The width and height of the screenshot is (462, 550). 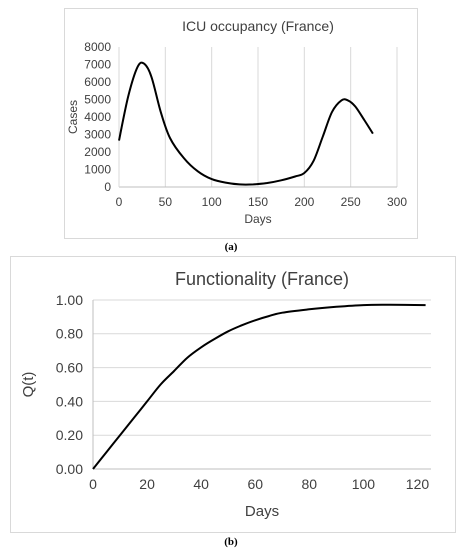 What do you see at coordinates (258, 202) in the screenshot?
I see `x-tick-label: 150` at bounding box center [258, 202].